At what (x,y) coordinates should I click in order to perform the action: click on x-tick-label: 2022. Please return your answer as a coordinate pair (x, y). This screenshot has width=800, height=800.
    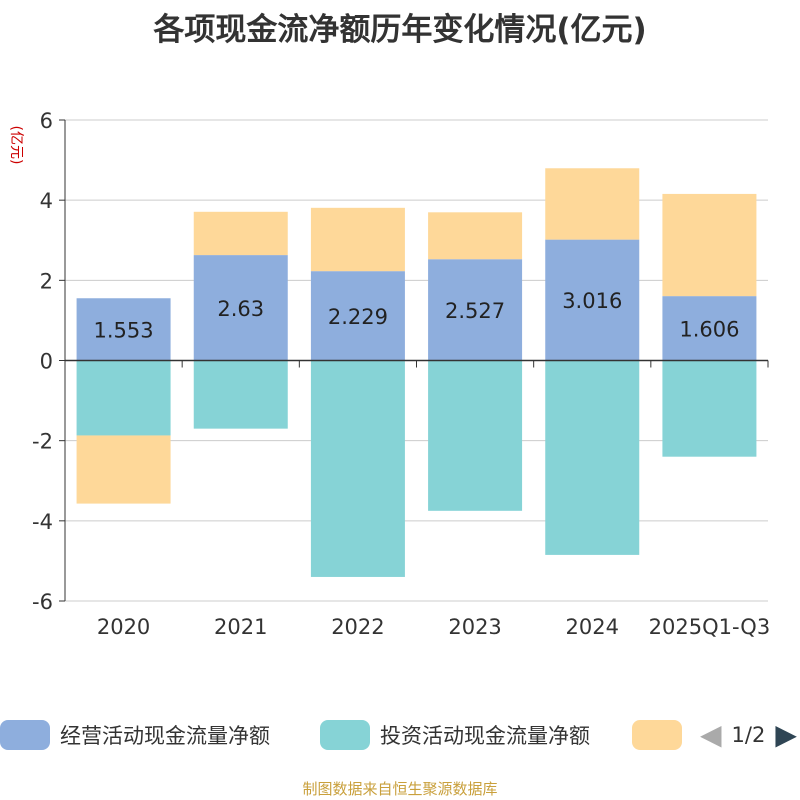
    Looking at the image, I should click on (357, 627).